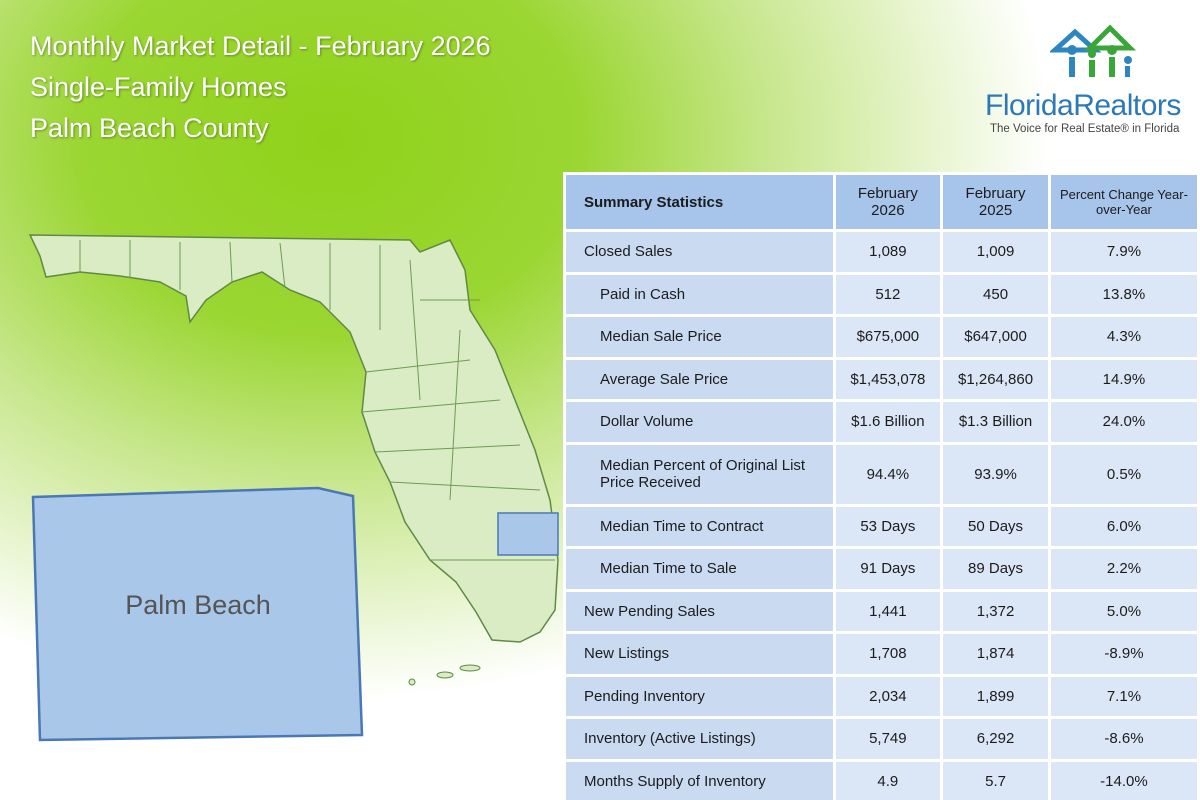 This screenshot has height=800, width=1200. What do you see at coordinates (699, 526) in the screenshot?
I see `row-label: Median Time to Contract` at bounding box center [699, 526].